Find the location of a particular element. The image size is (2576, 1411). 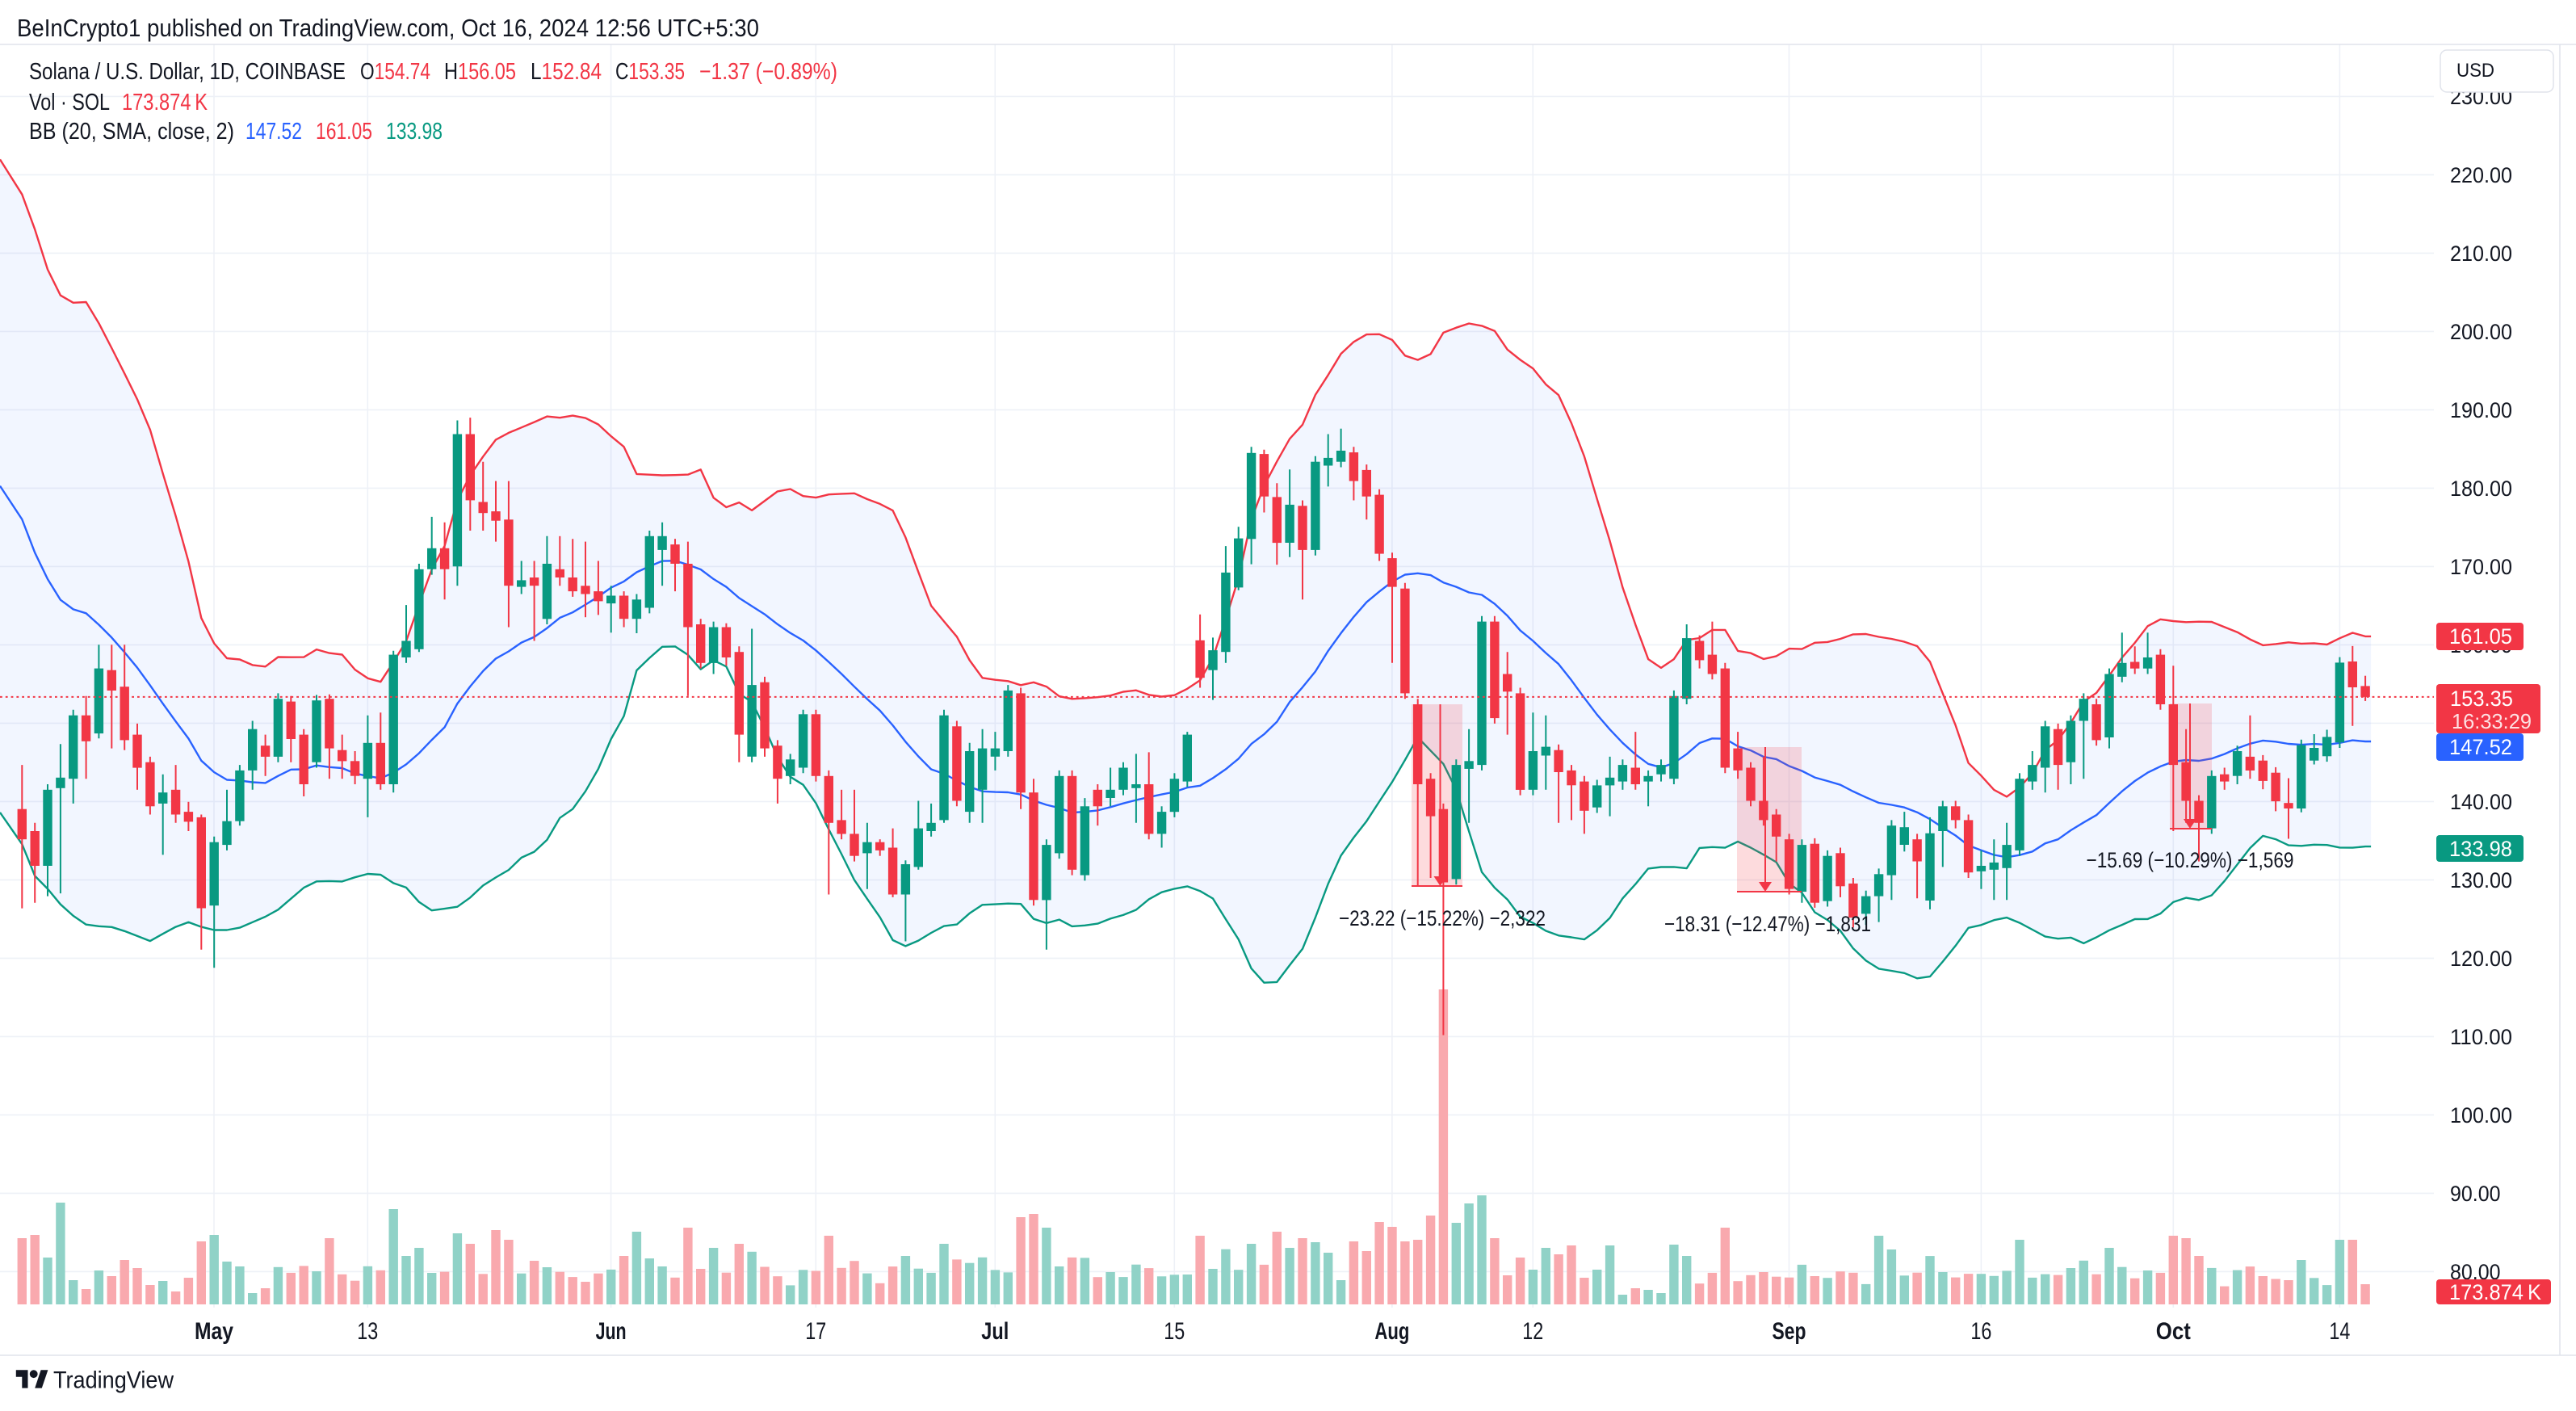

svg-text: Aug is located at coordinates (1391, 1331).